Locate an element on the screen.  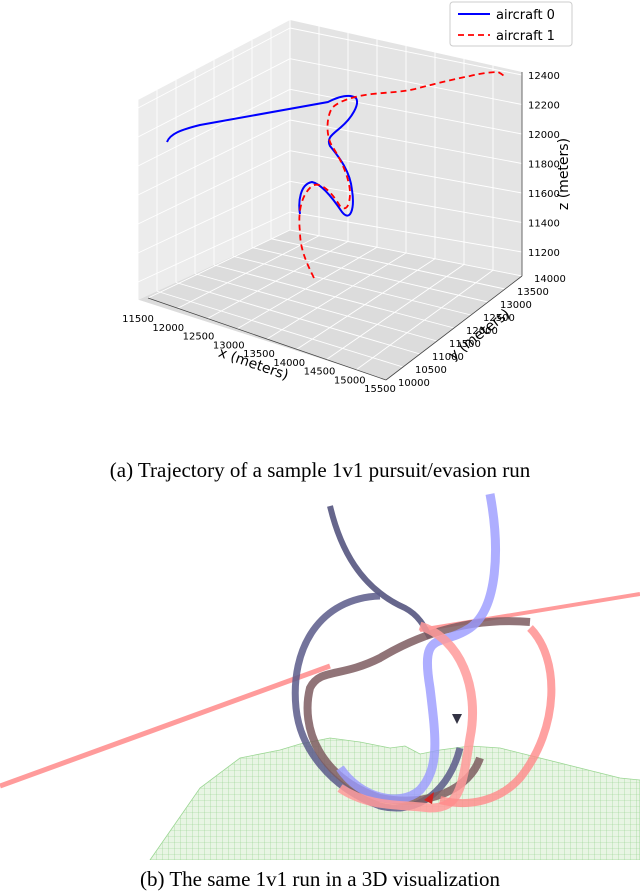
x-tick-label-15000: 15000 is located at coordinates (350, 380).